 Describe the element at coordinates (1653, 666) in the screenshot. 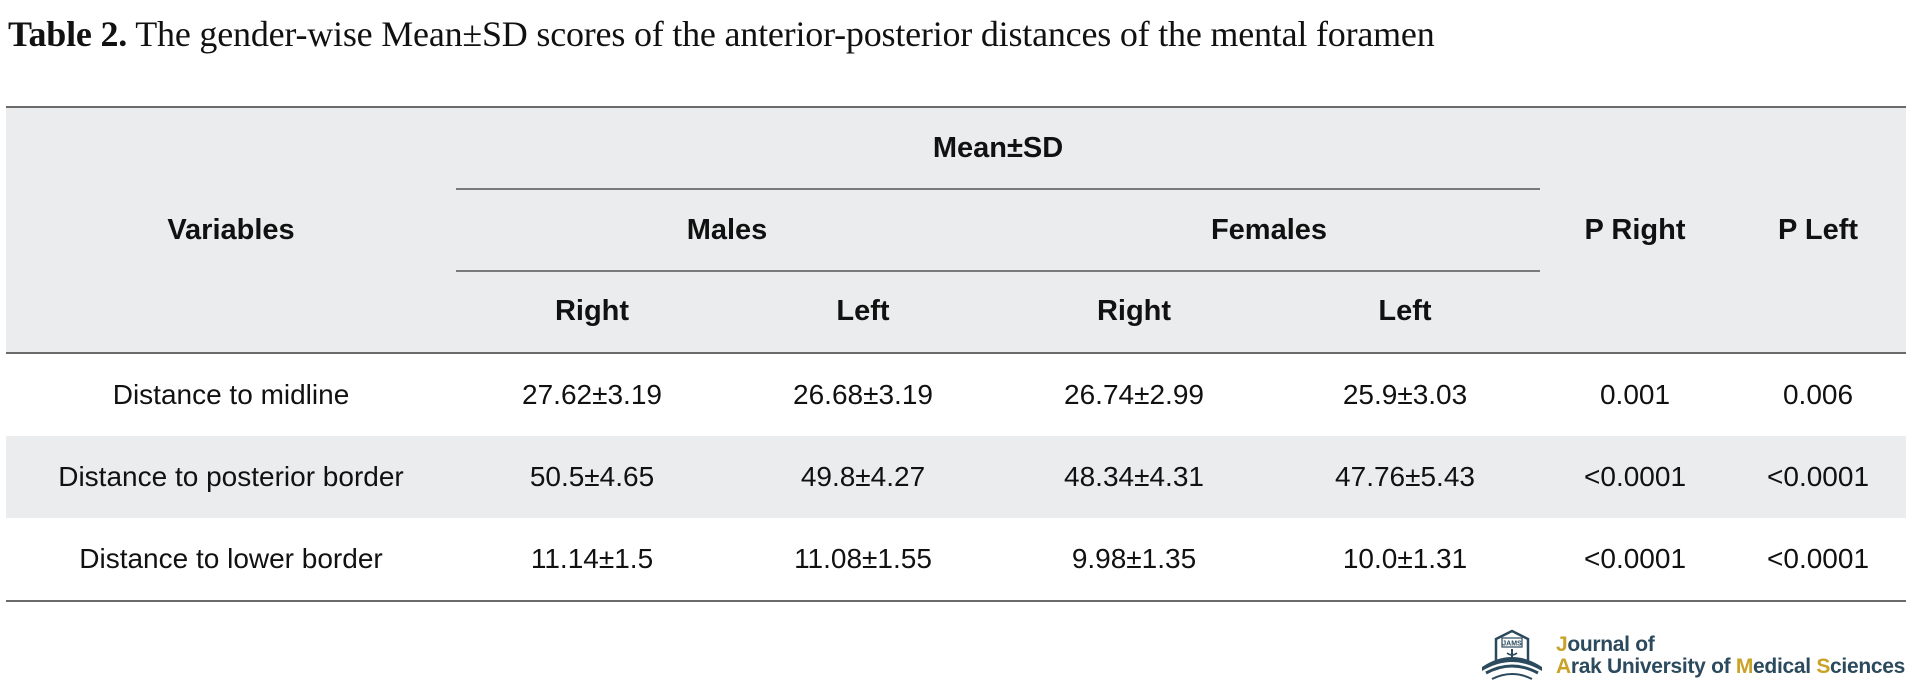

I see `journal-logo-line2-a: rak University of` at that location.